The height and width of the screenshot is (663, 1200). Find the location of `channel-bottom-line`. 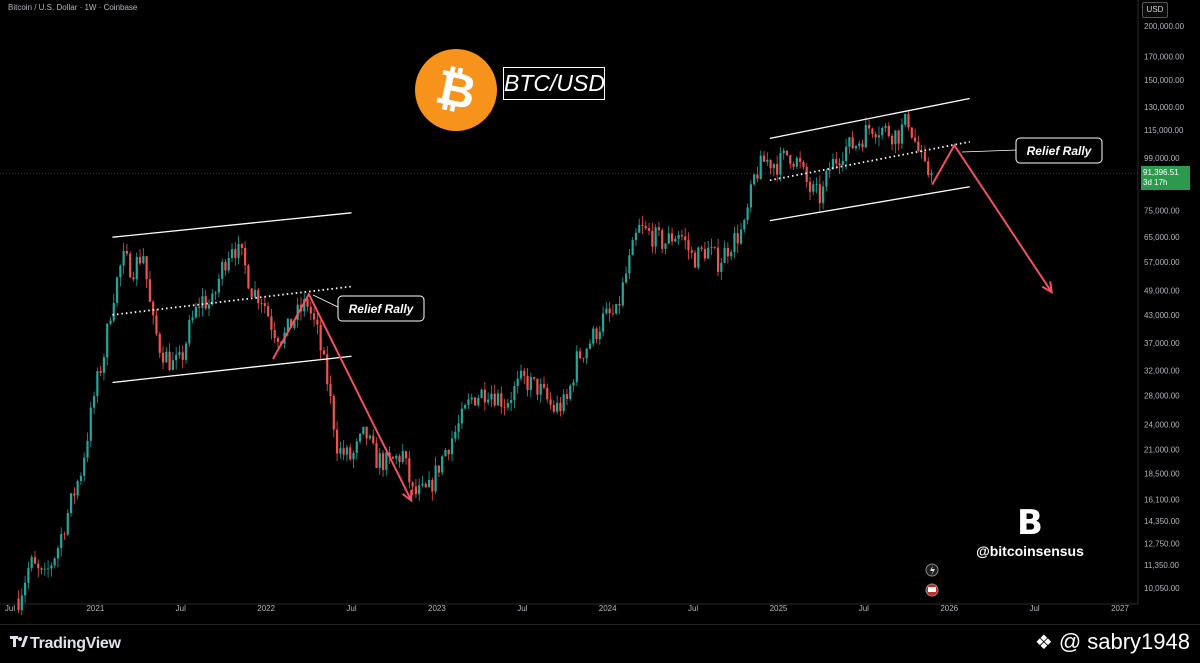

channel-bottom-line is located at coordinates (232, 369).